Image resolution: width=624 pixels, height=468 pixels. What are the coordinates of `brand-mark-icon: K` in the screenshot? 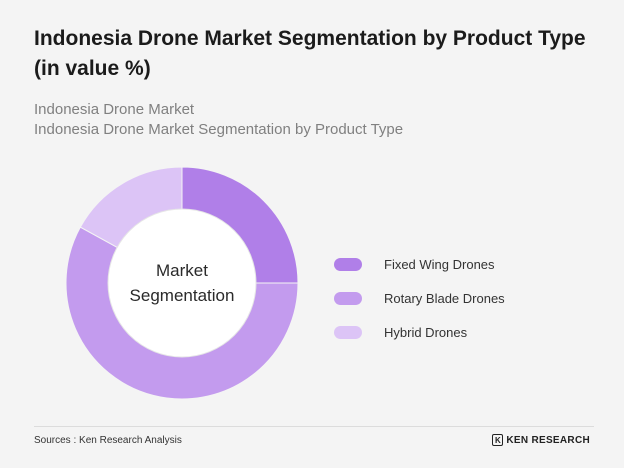 It's located at (498, 440).